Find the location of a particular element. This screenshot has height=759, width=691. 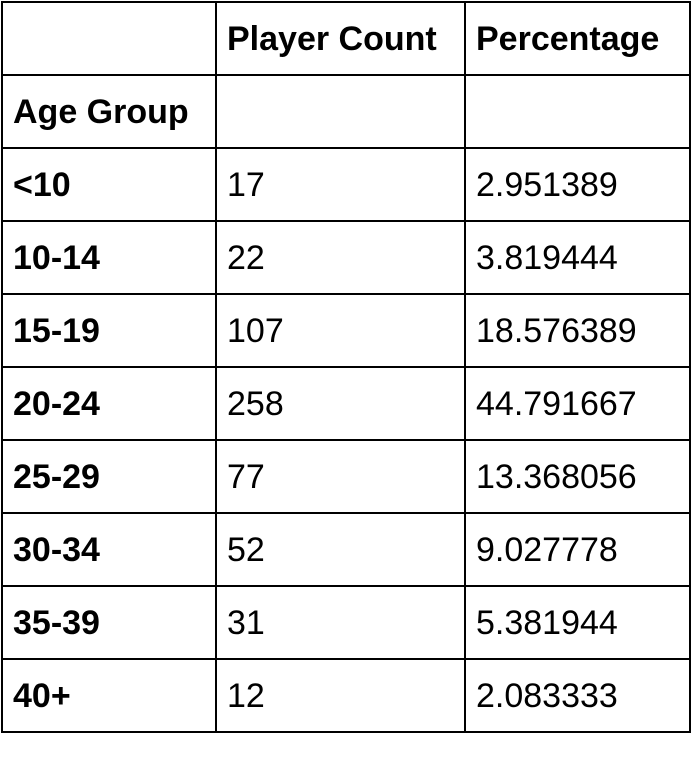

percentage-cell: 13.368056 is located at coordinates (577, 476).